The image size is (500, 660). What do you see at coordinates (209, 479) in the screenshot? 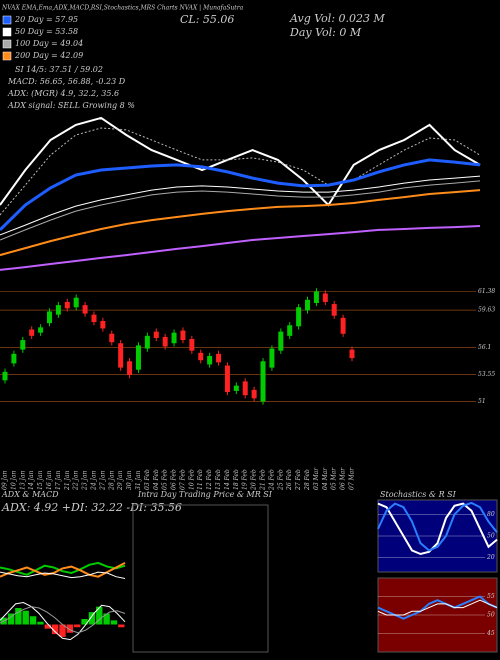
I see `x-tick-label: 12 Feb` at bounding box center [209, 479].